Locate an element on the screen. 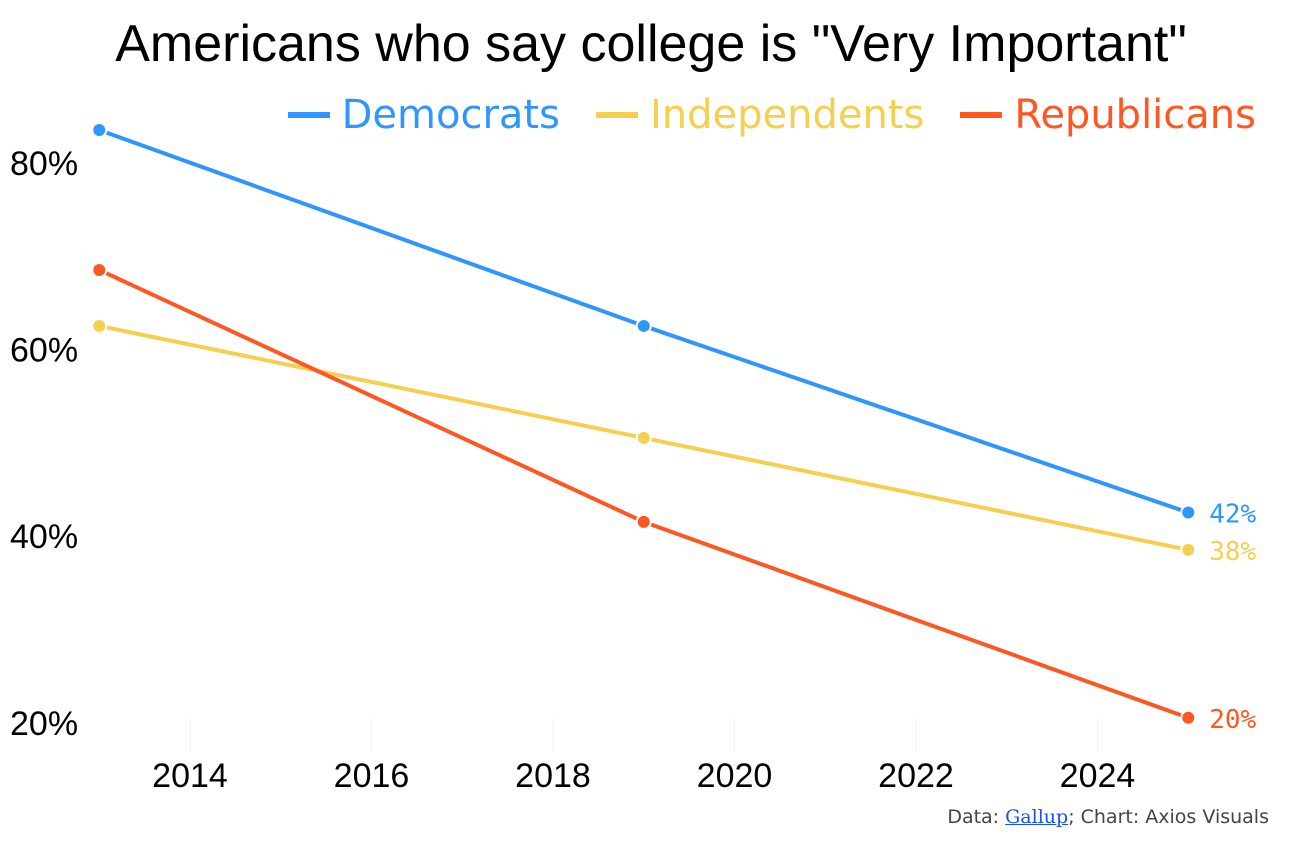 This screenshot has width=1302, height=843. legend: Democrats Independents Republicans is located at coordinates (771, 115).